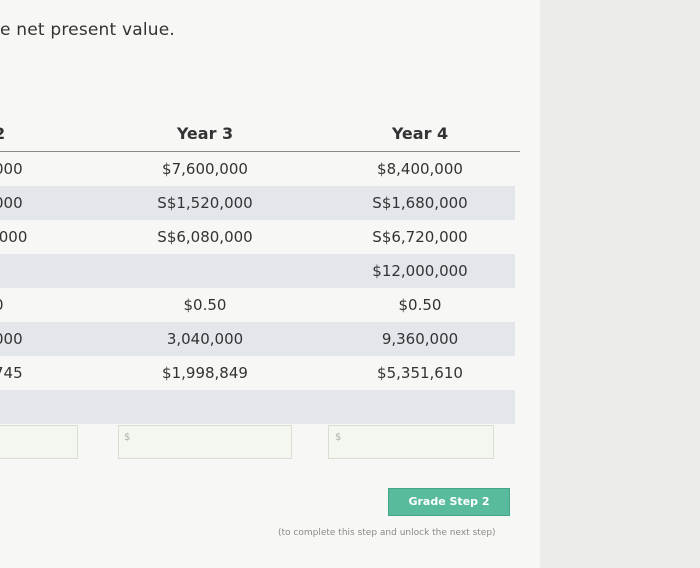 The height and width of the screenshot is (568, 700). Describe the element at coordinates (11, 373) in the screenshot. I see `cell-year-2: 745` at that location.